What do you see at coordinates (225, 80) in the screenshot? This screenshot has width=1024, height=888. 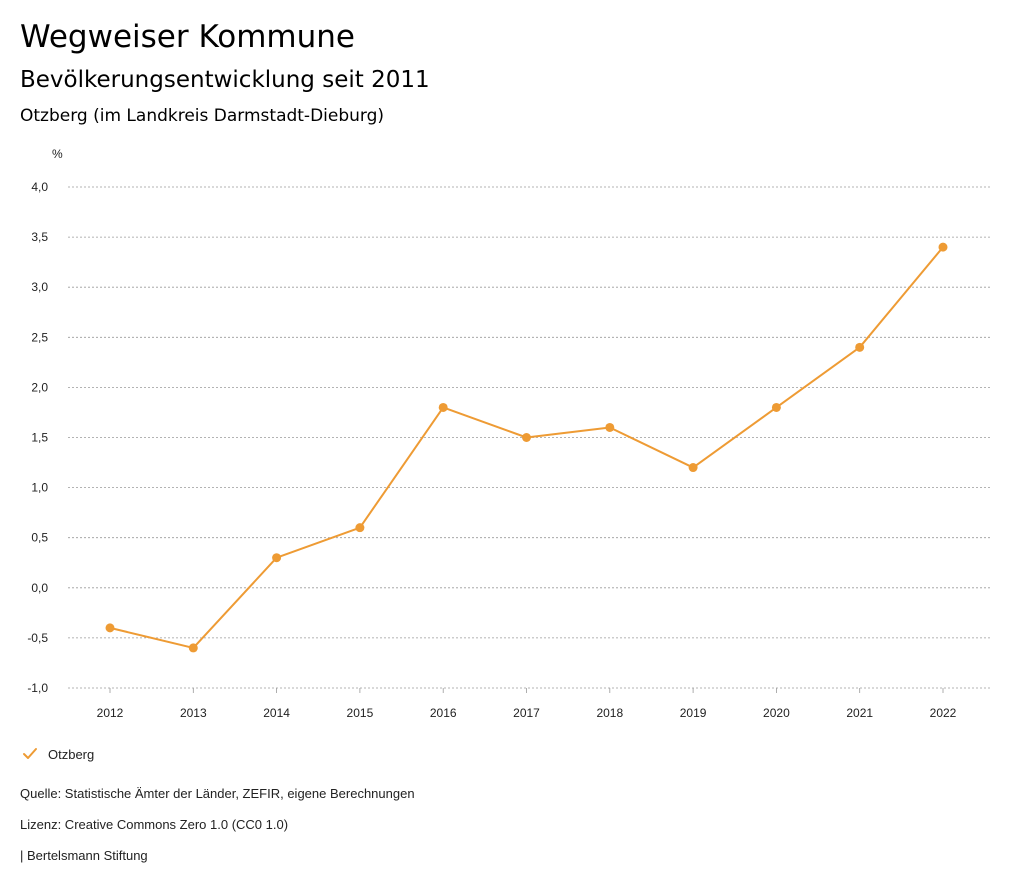 I see `chart-subtitle: Bevölkerungsentwicklung seit 2011` at bounding box center [225, 80].